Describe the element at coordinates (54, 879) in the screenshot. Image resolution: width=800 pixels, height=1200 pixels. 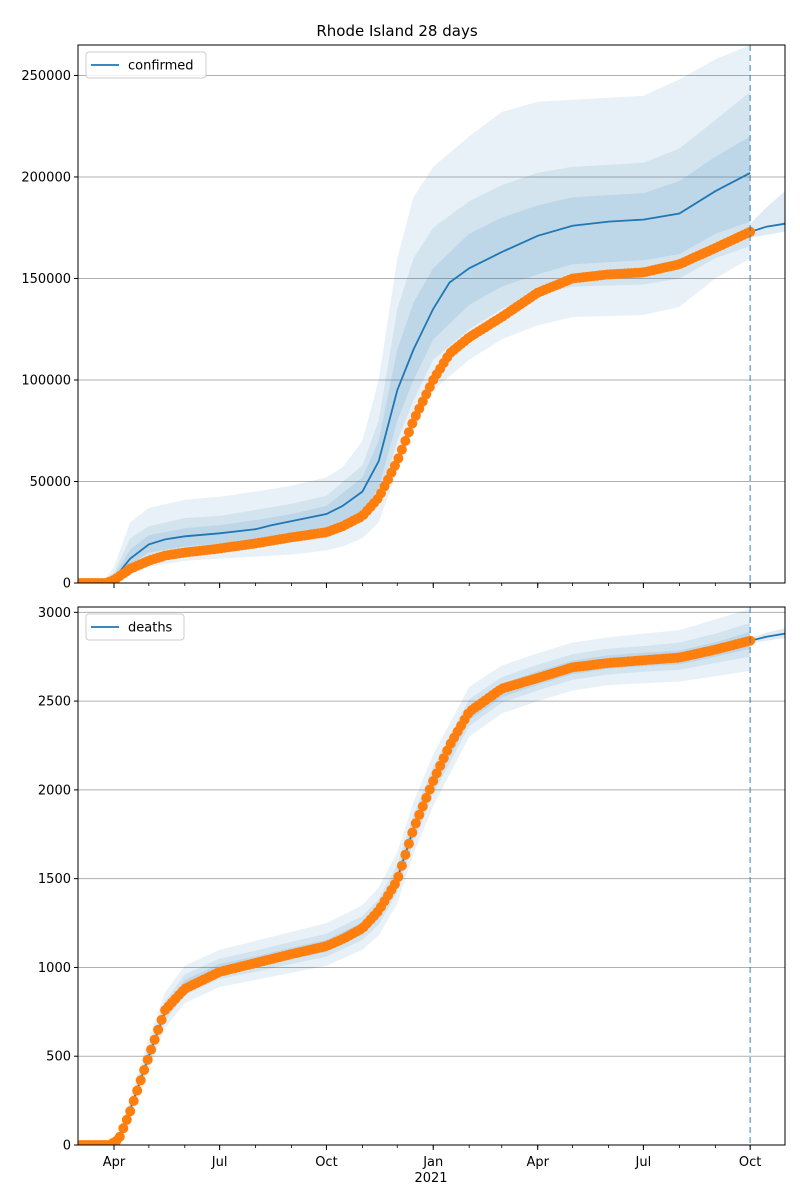
I see `deaths-ytick-label: 1500` at that location.